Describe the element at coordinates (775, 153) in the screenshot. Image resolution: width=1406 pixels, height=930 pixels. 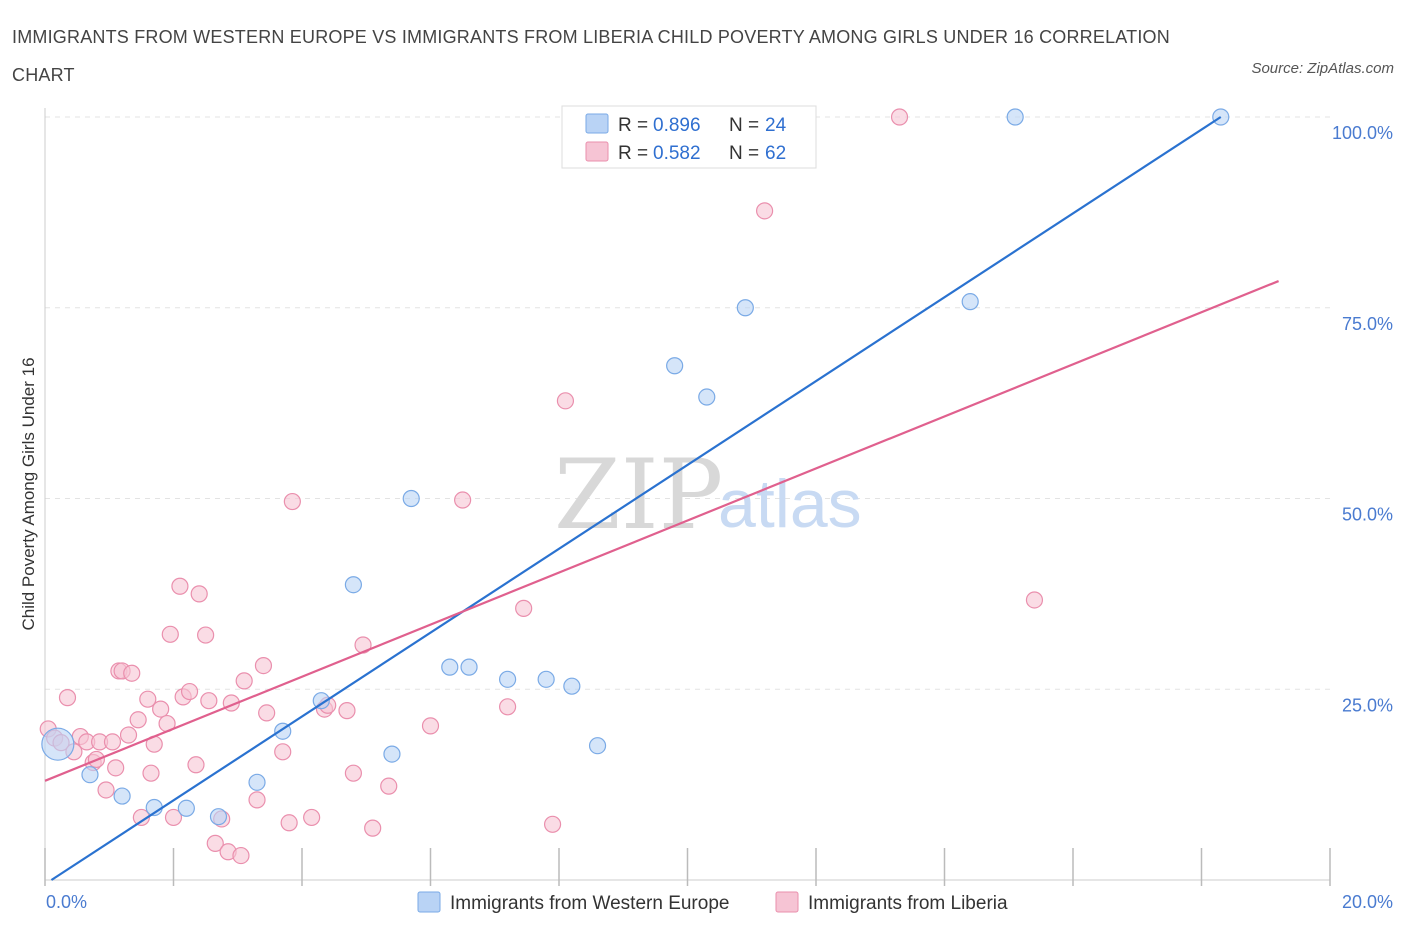
I see `legend-n-value-2: 62` at that location.